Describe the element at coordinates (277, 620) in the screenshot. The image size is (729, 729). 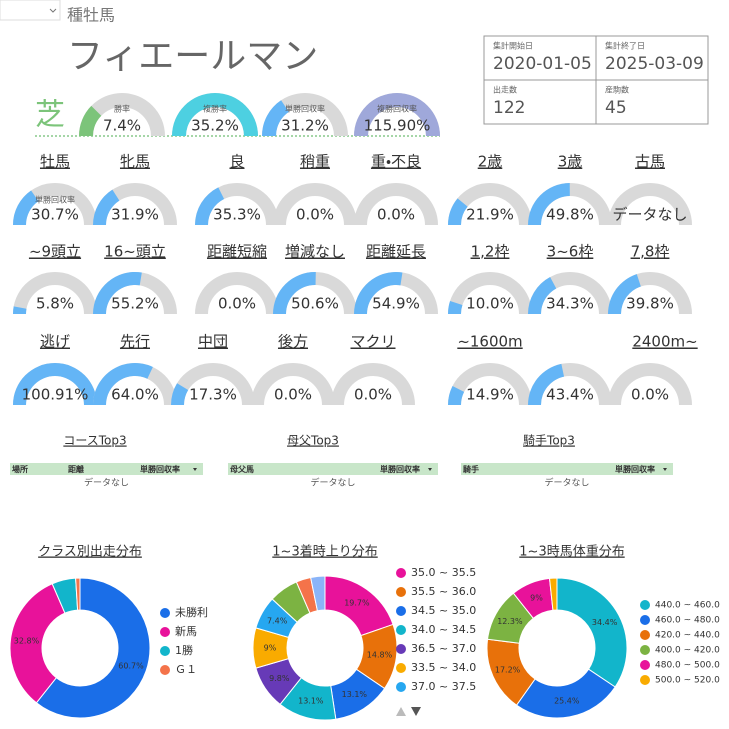
I see `slice-label: 7.4%` at that location.